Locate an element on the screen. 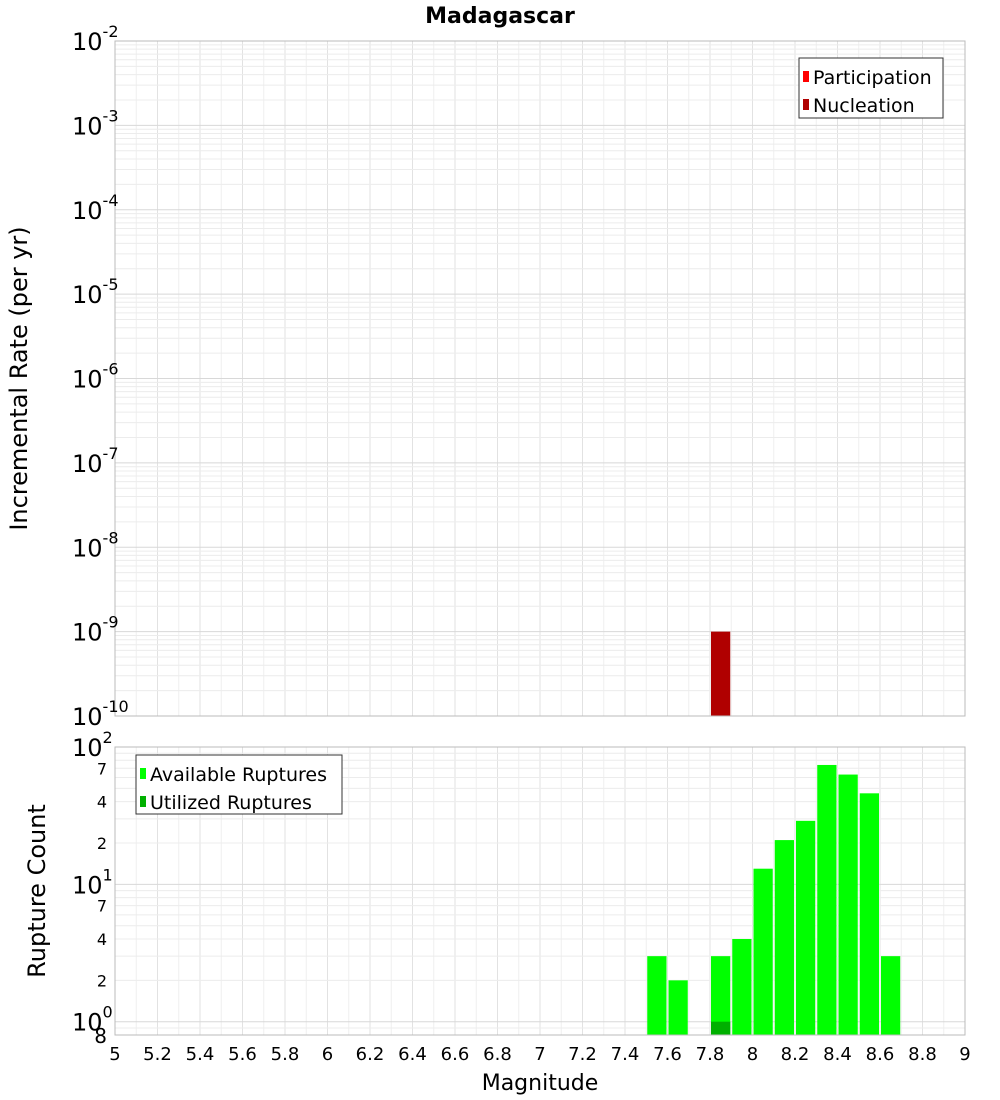 This screenshot has height=1100, width=1000. x-tick-label: 5 is located at coordinates (114, 1054).